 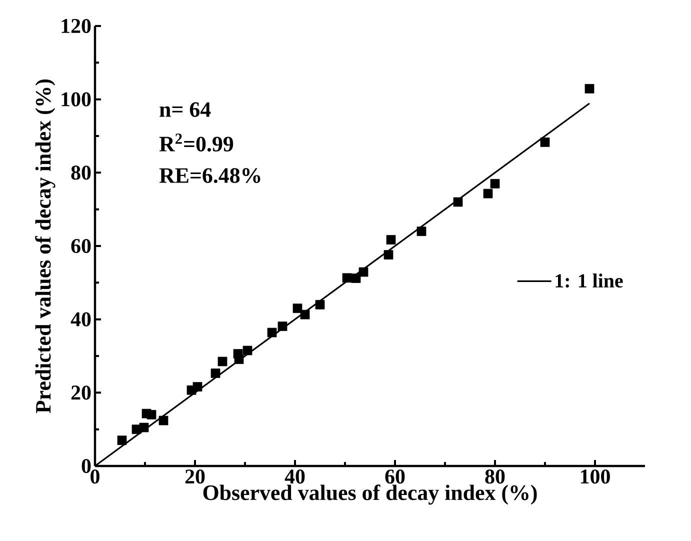 I want to click on y-tick-label: 100, so click(x=76, y=99).